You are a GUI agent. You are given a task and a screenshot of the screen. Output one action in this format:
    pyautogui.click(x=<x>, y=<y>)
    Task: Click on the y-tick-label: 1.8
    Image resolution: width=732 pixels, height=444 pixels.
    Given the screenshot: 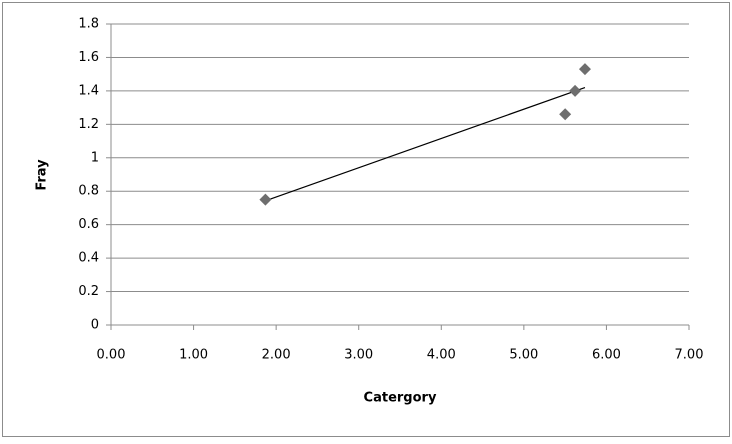 What is the action you would take?
    pyautogui.click(x=88, y=24)
    